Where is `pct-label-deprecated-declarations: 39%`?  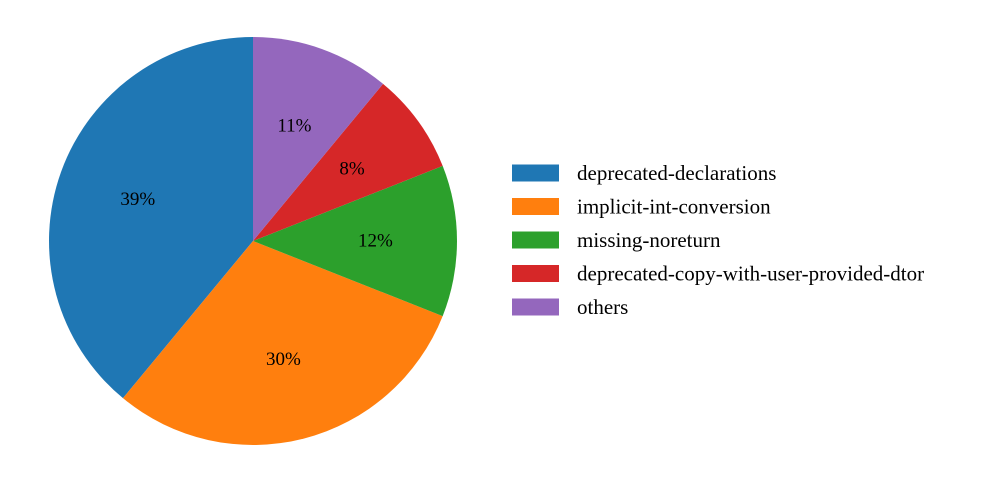
pct-label-deprecated-declarations: 39% is located at coordinates (137, 199).